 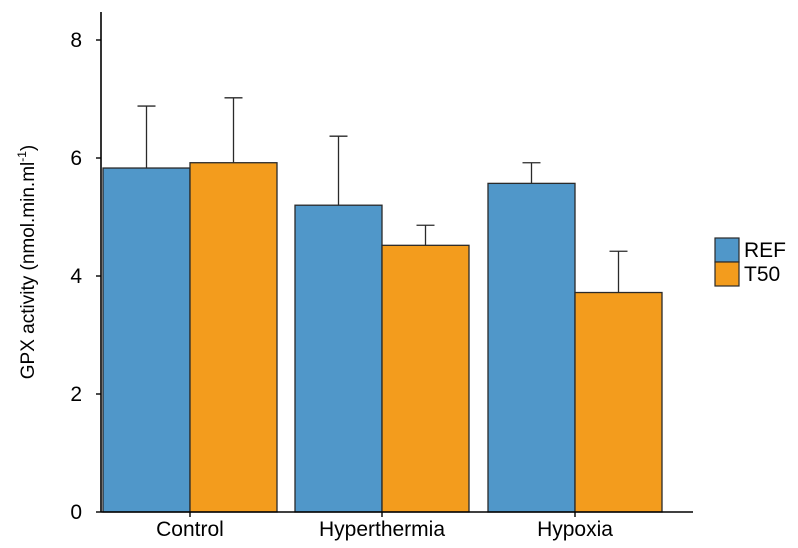 What do you see at coordinates (76, 158) in the screenshot?
I see `y-tick-label: 6` at bounding box center [76, 158].